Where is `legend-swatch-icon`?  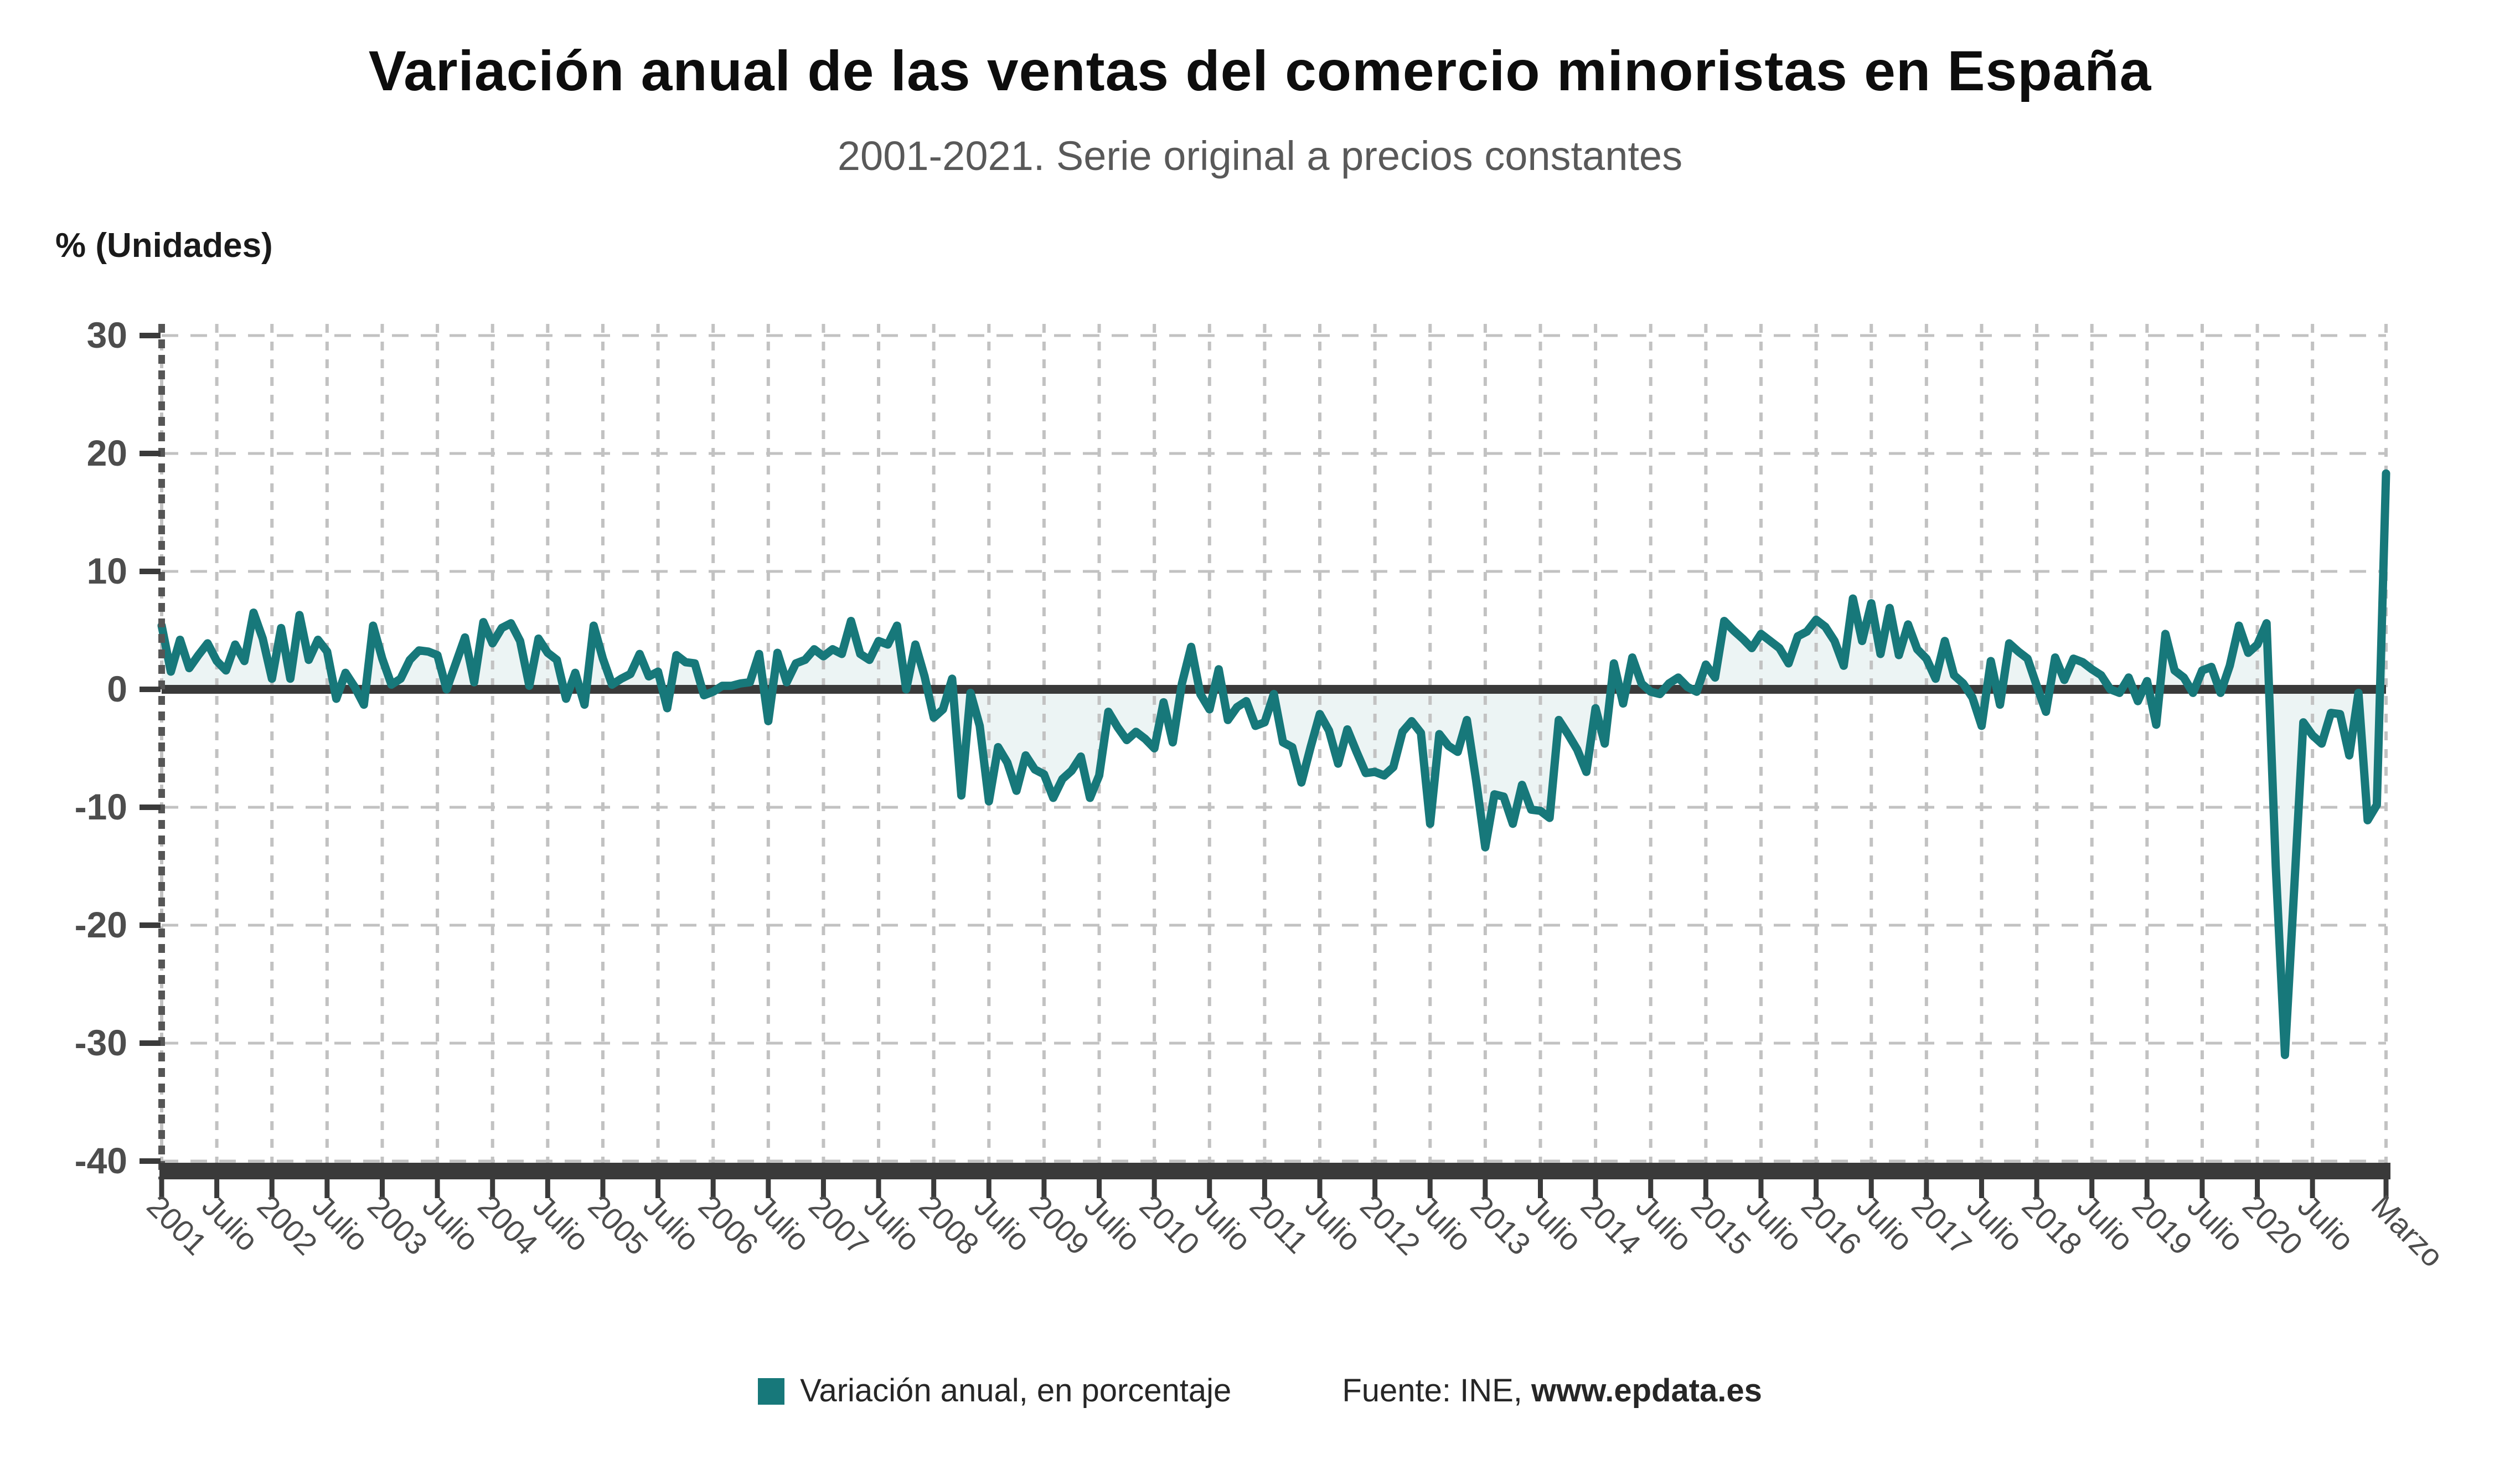
legend-swatch-icon is located at coordinates (771, 1391).